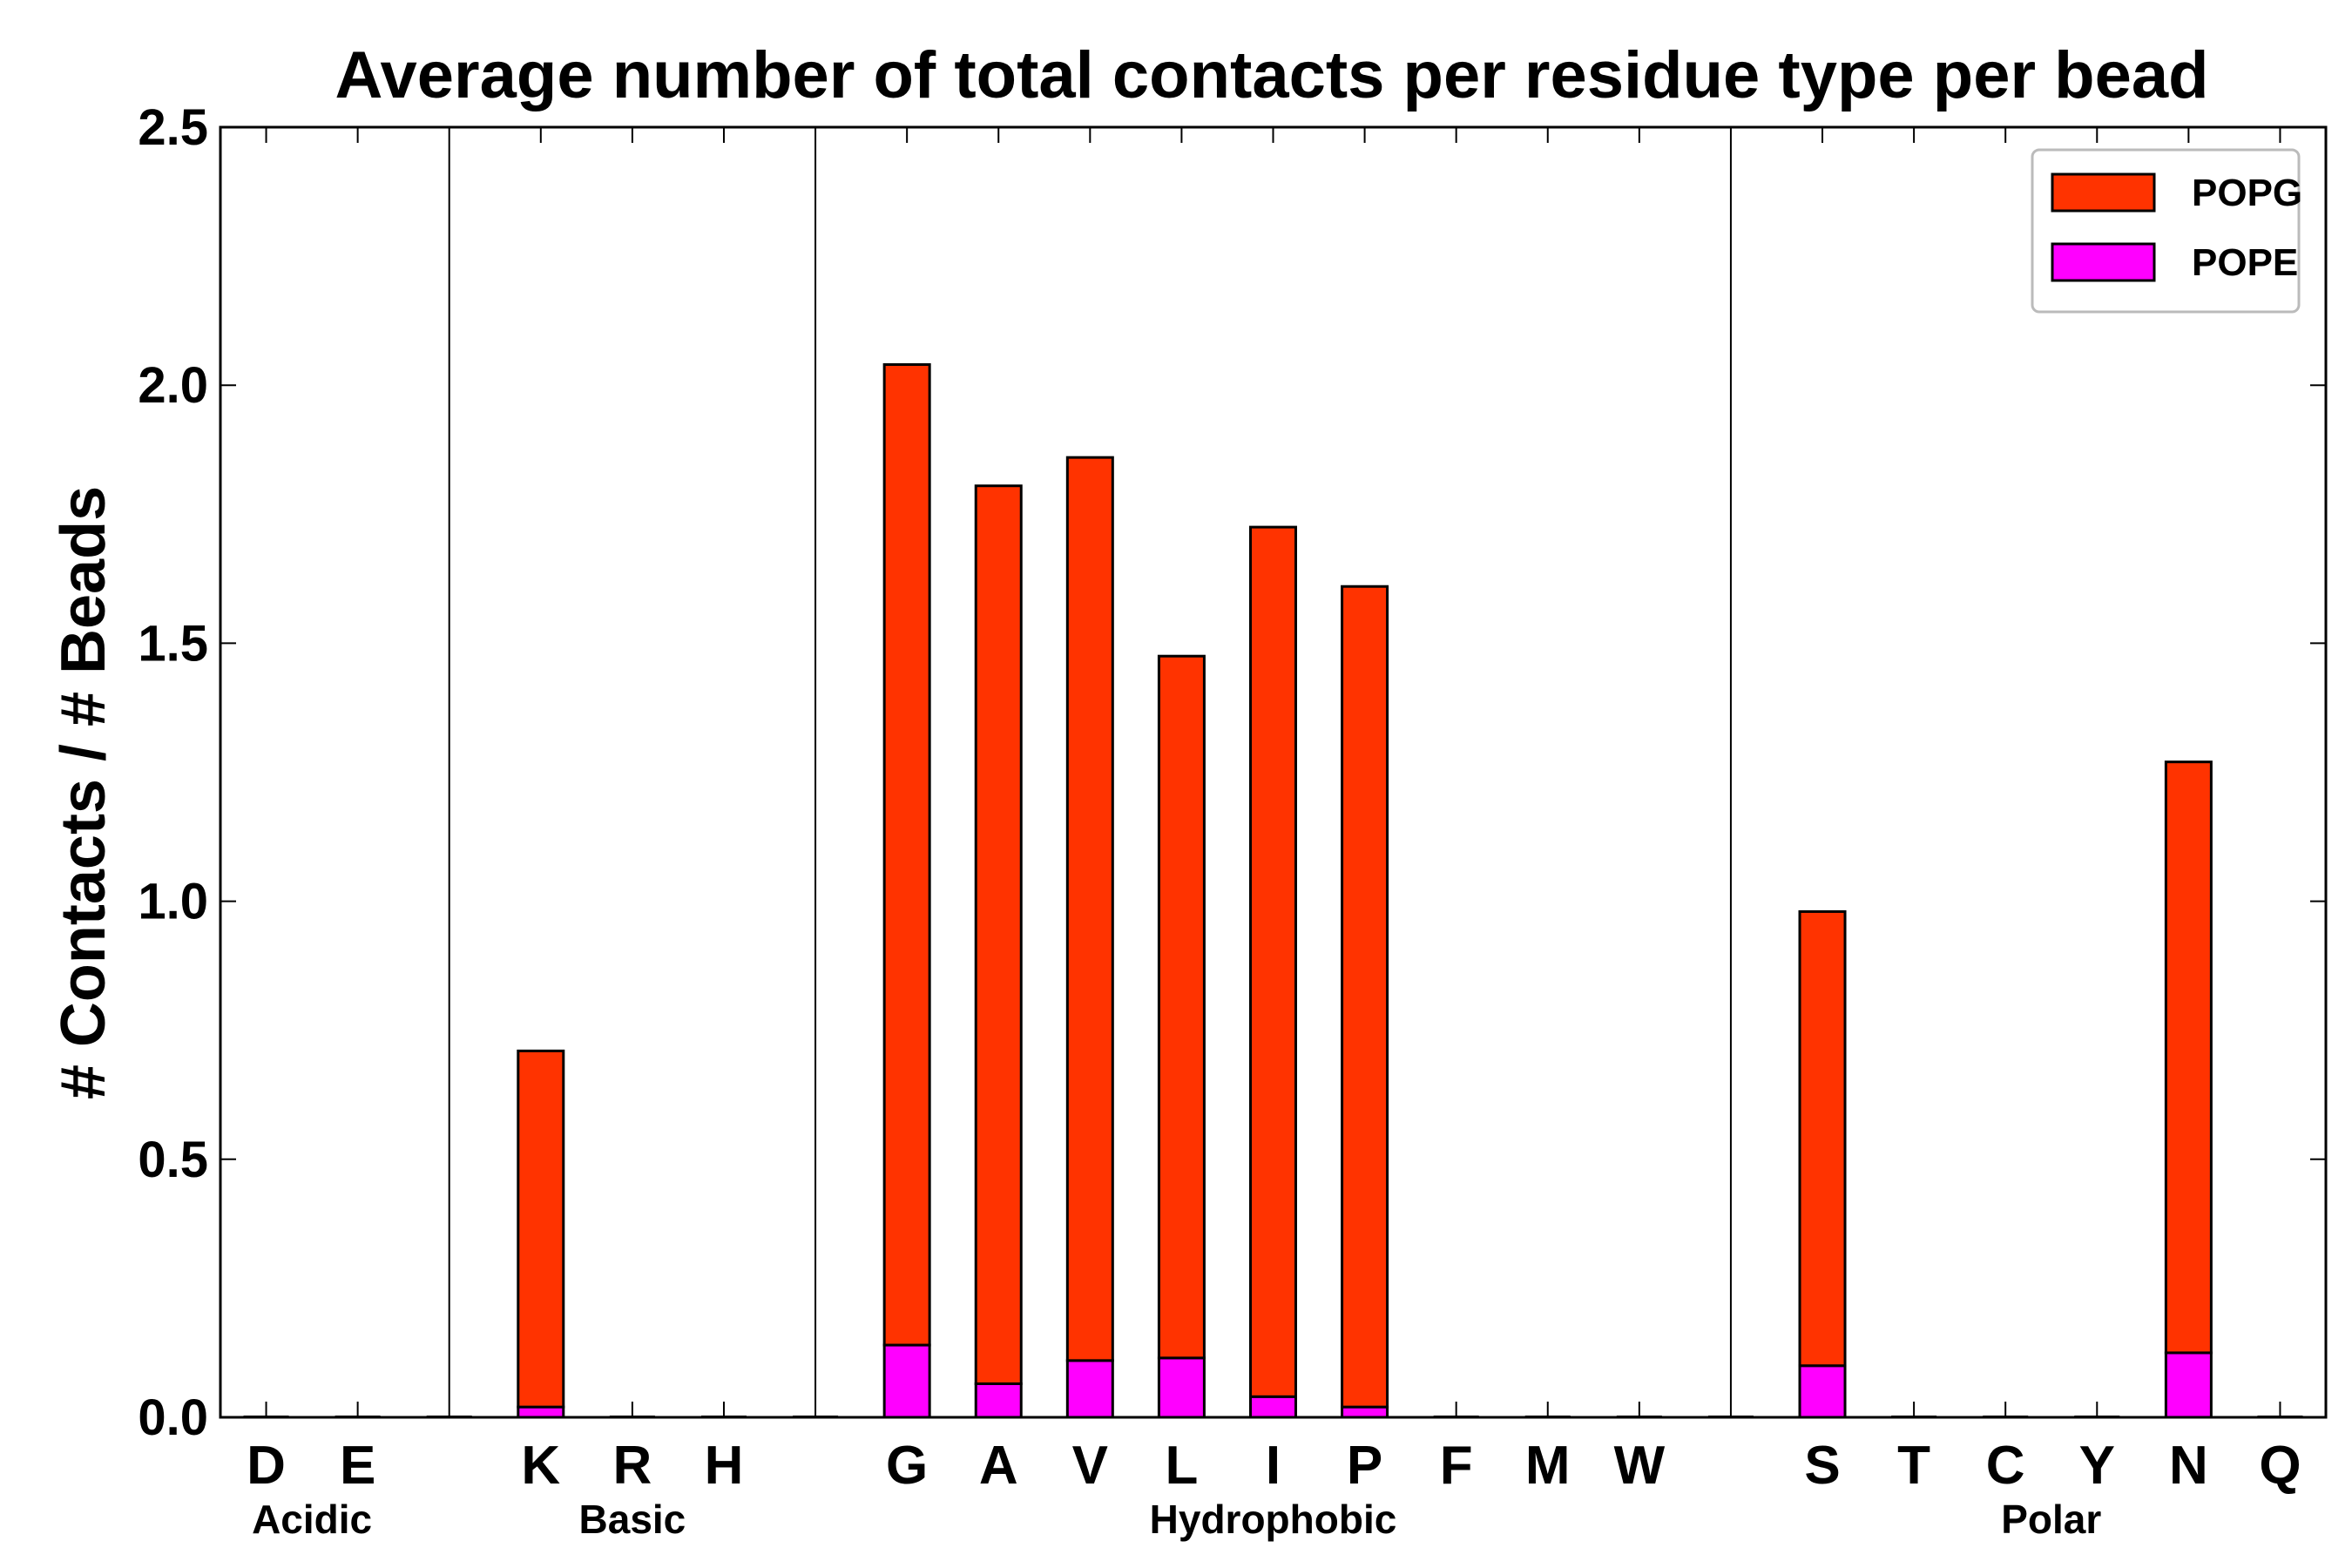 The width and height of the screenshot is (2352, 1568). What do you see at coordinates (998, 1400) in the screenshot?
I see `bar-A-pope` at bounding box center [998, 1400].